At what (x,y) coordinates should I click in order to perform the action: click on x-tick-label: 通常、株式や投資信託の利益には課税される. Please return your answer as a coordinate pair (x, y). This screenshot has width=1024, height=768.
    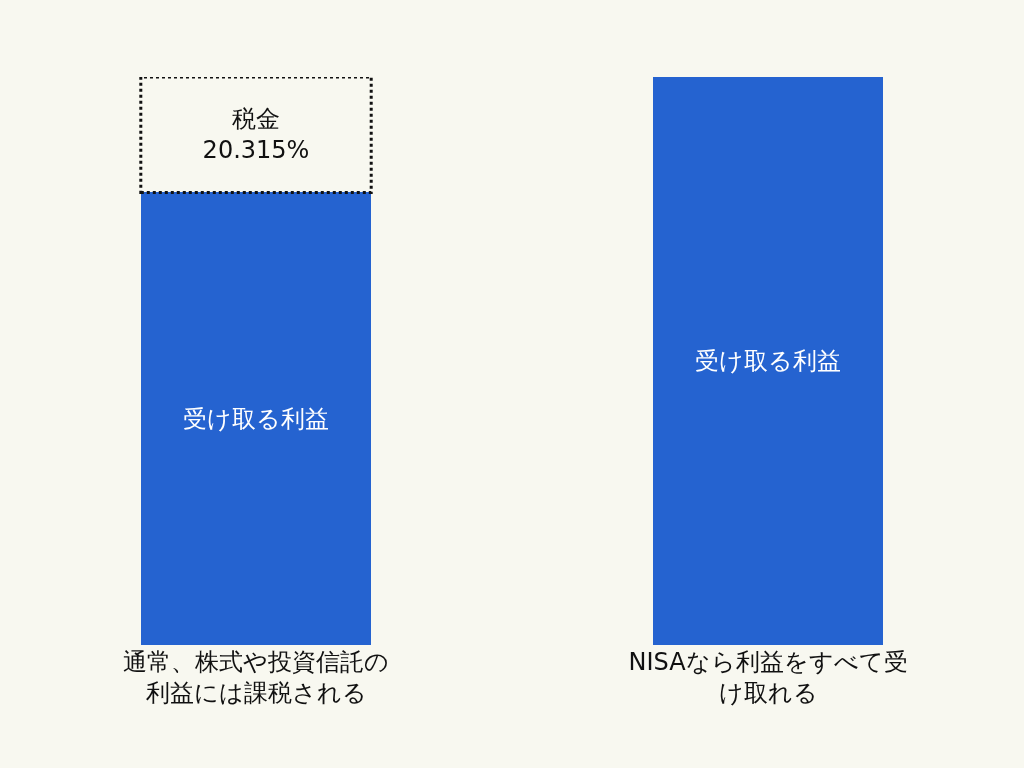
    Looking at the image, I should click on (256, 678).